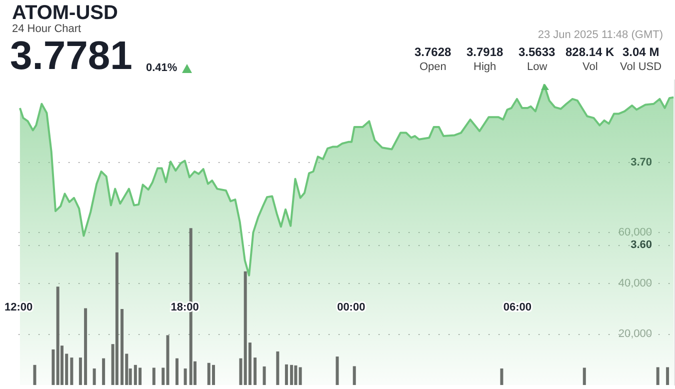  Describe the element at coordinates (590, 67) in the screenshot. I see `text: Vol` at that location.